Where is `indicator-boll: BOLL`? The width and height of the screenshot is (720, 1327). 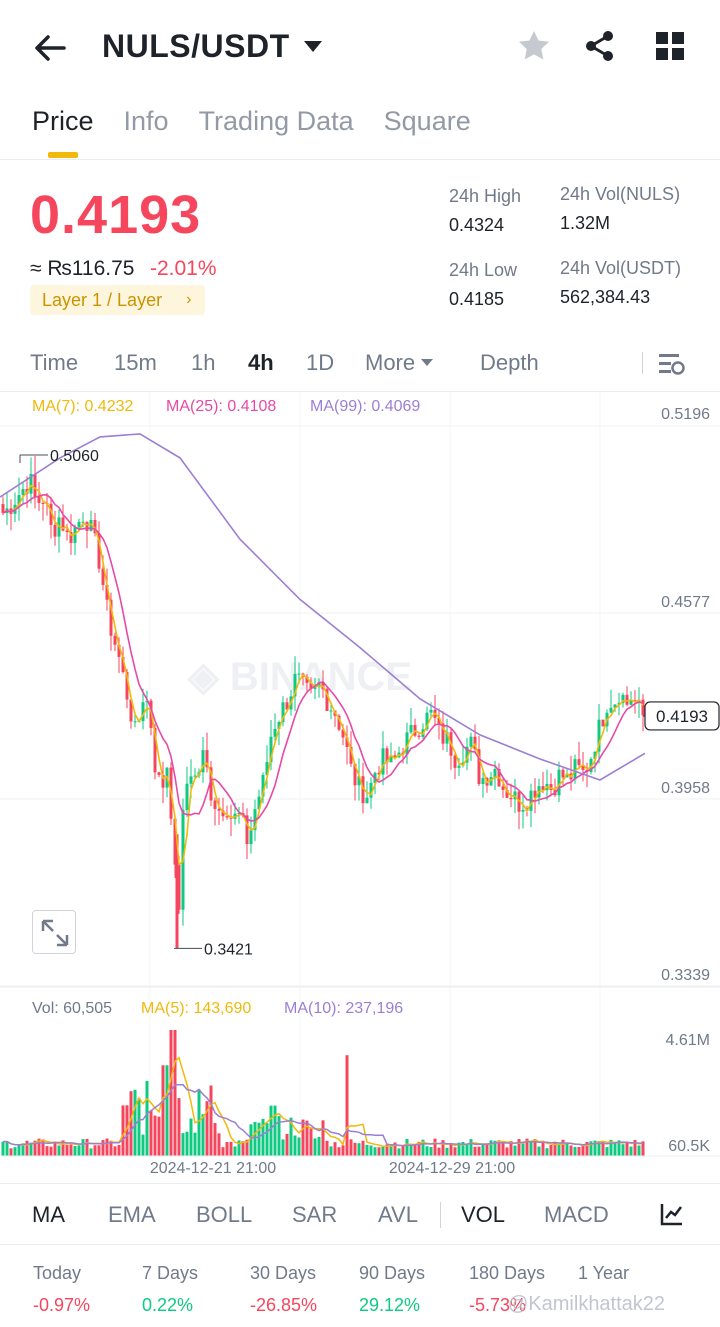 indicator-boll: BOLL is located at coordinates (224, 1214).